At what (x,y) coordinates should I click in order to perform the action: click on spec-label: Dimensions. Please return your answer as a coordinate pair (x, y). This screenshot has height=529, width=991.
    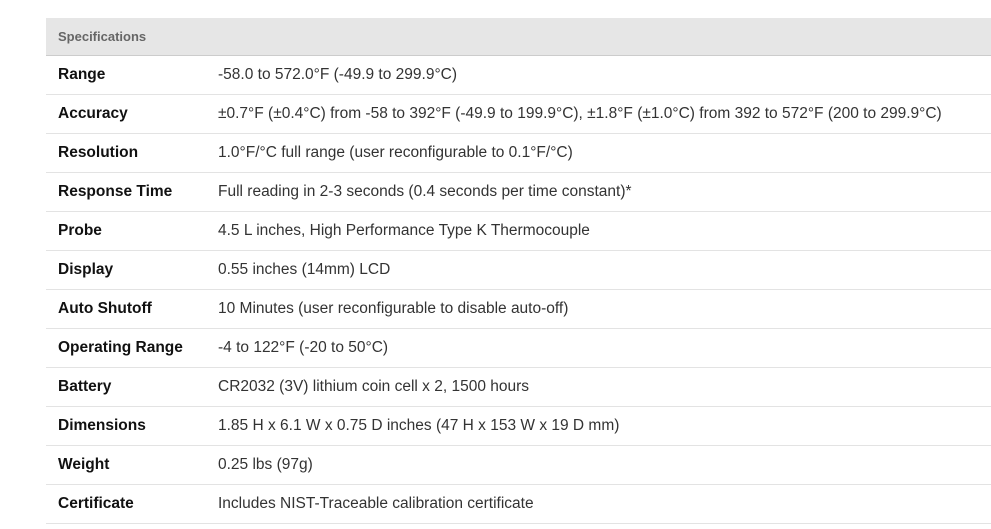
    Looking at the image, I should click on (102, 425).